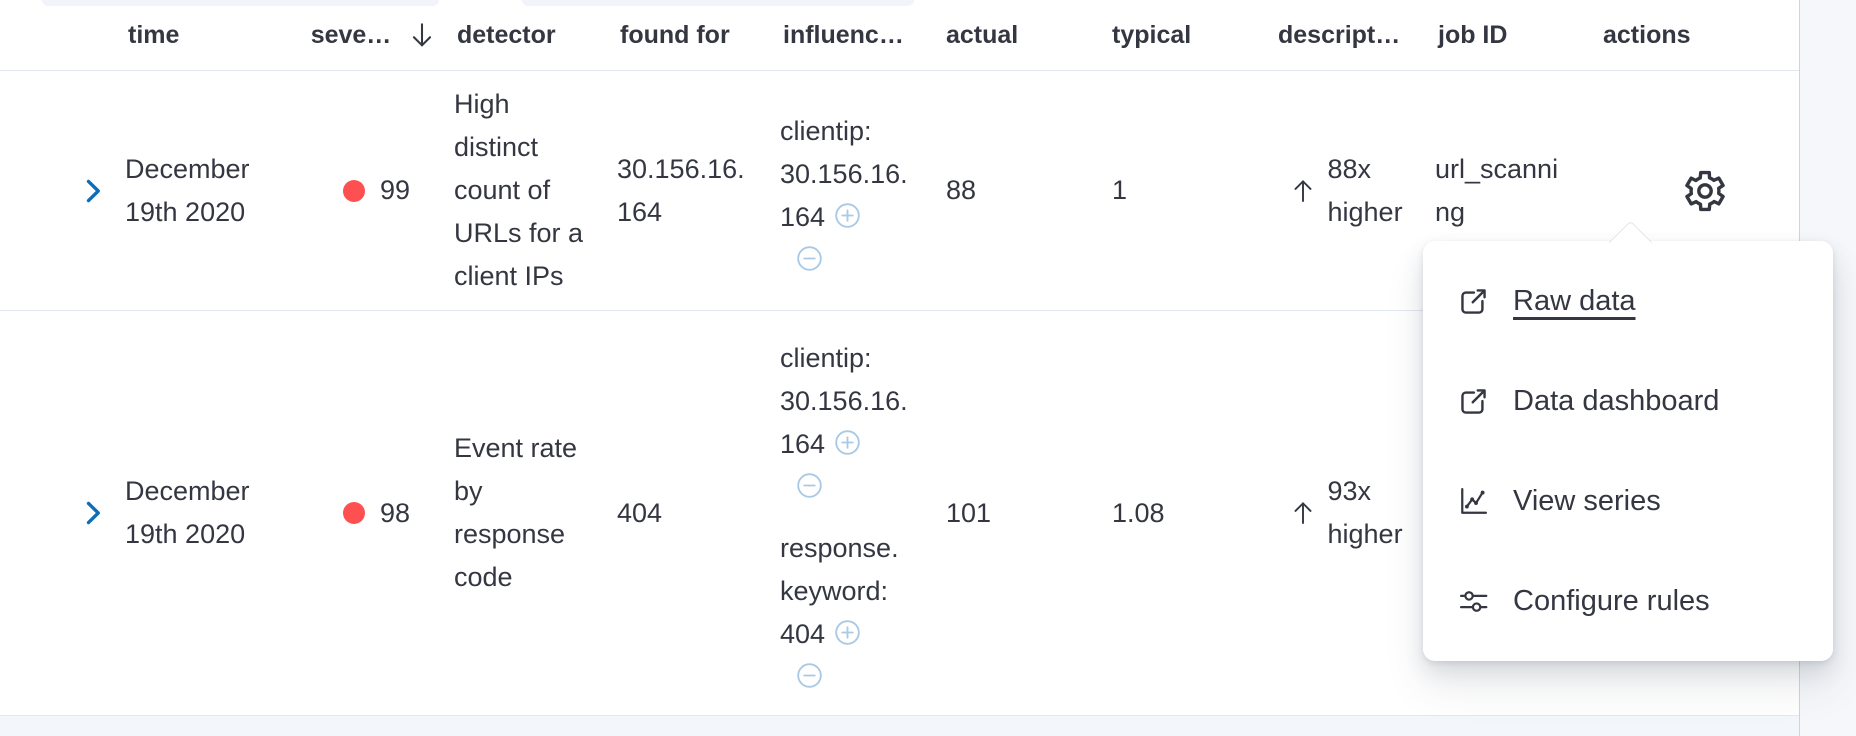 This screenshot has width=1856, height=736. What do you see at coordinates (62, 35) in the screenshot?
I see `header-expand` at bounding box center [62, 35].